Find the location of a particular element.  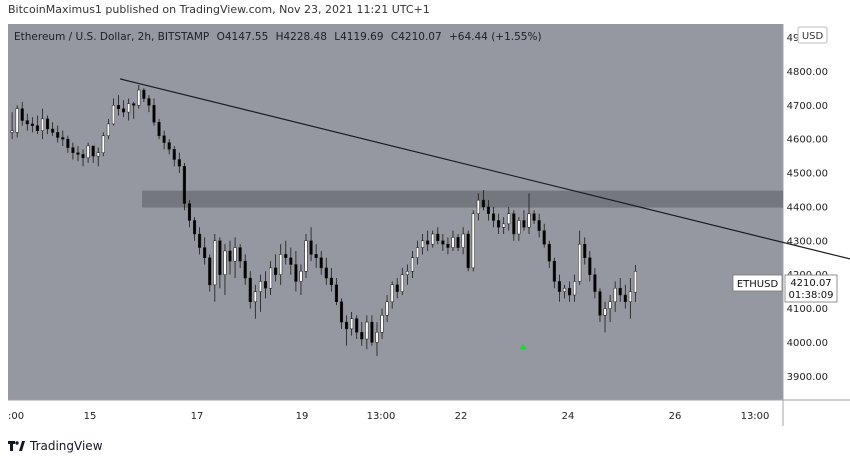

time-axis-tick: 19 is located at coordinates (302, 416).